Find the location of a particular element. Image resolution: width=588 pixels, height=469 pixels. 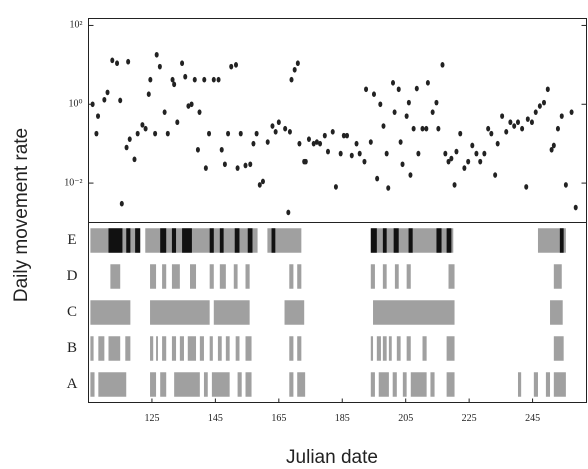

x-tick-label: 165 is located at coordinates (278, 418).